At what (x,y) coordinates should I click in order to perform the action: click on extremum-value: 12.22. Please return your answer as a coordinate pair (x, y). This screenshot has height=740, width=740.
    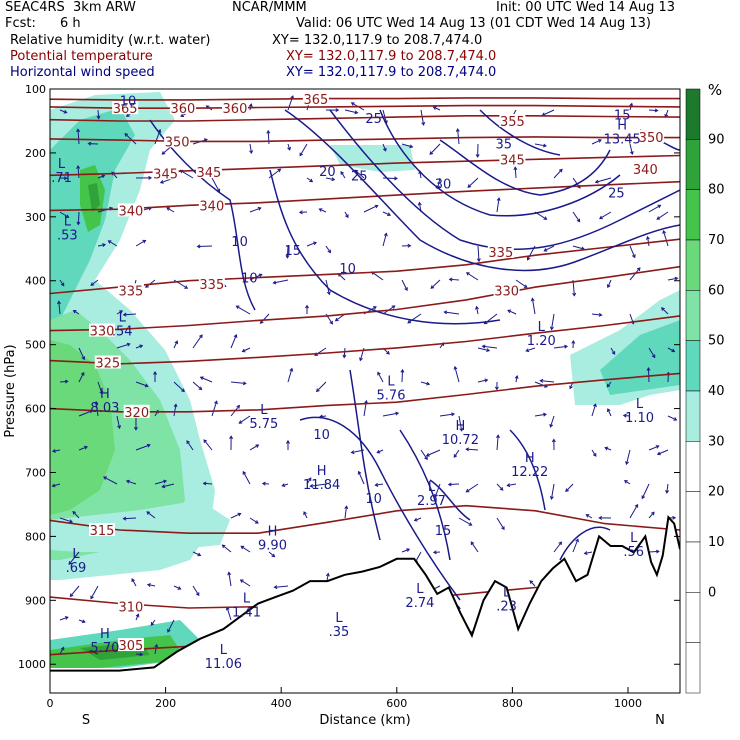
    Looking at the image, I should click on (529, 472).